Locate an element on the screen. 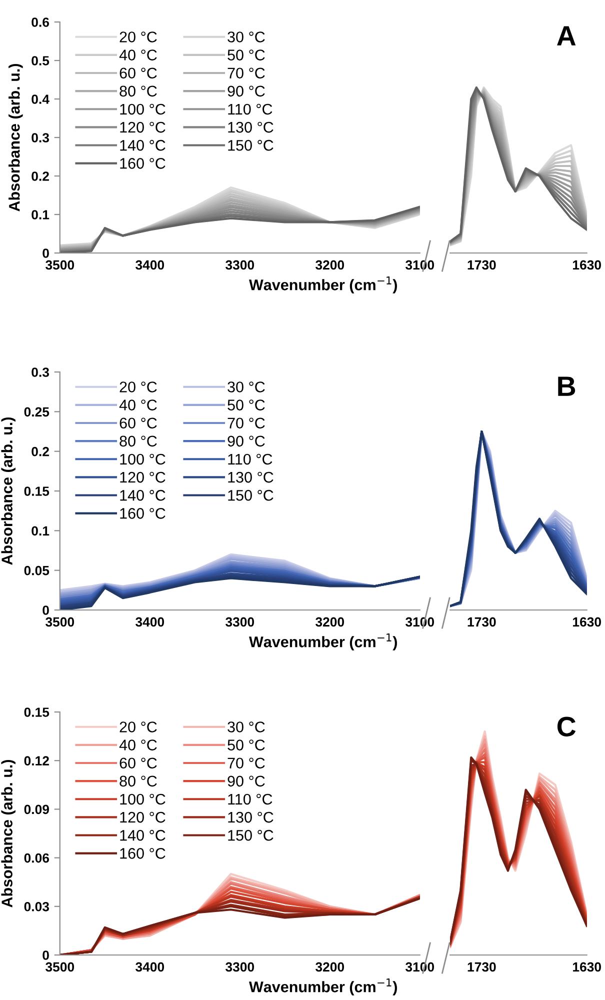  y-tick-label: 0.03 is located at coordinates (37, 907).